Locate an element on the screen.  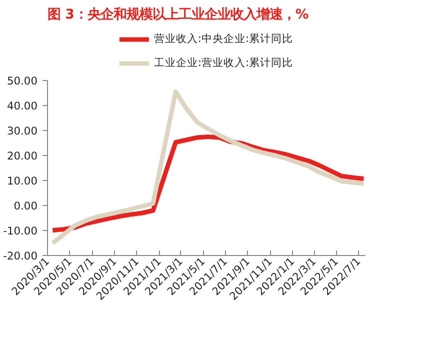
y-tick-label: 40.00 is located at coordinates (22, 106).